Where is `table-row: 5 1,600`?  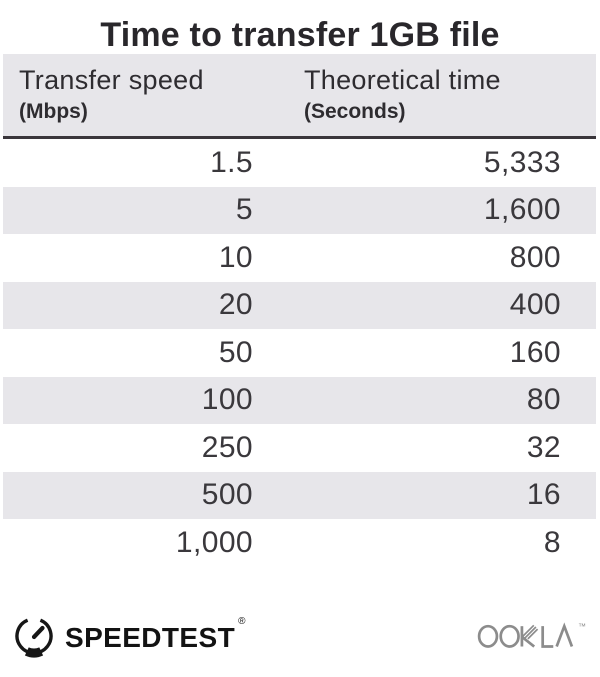
table-row: 5 1,600 is located at coordinates (299, 210).